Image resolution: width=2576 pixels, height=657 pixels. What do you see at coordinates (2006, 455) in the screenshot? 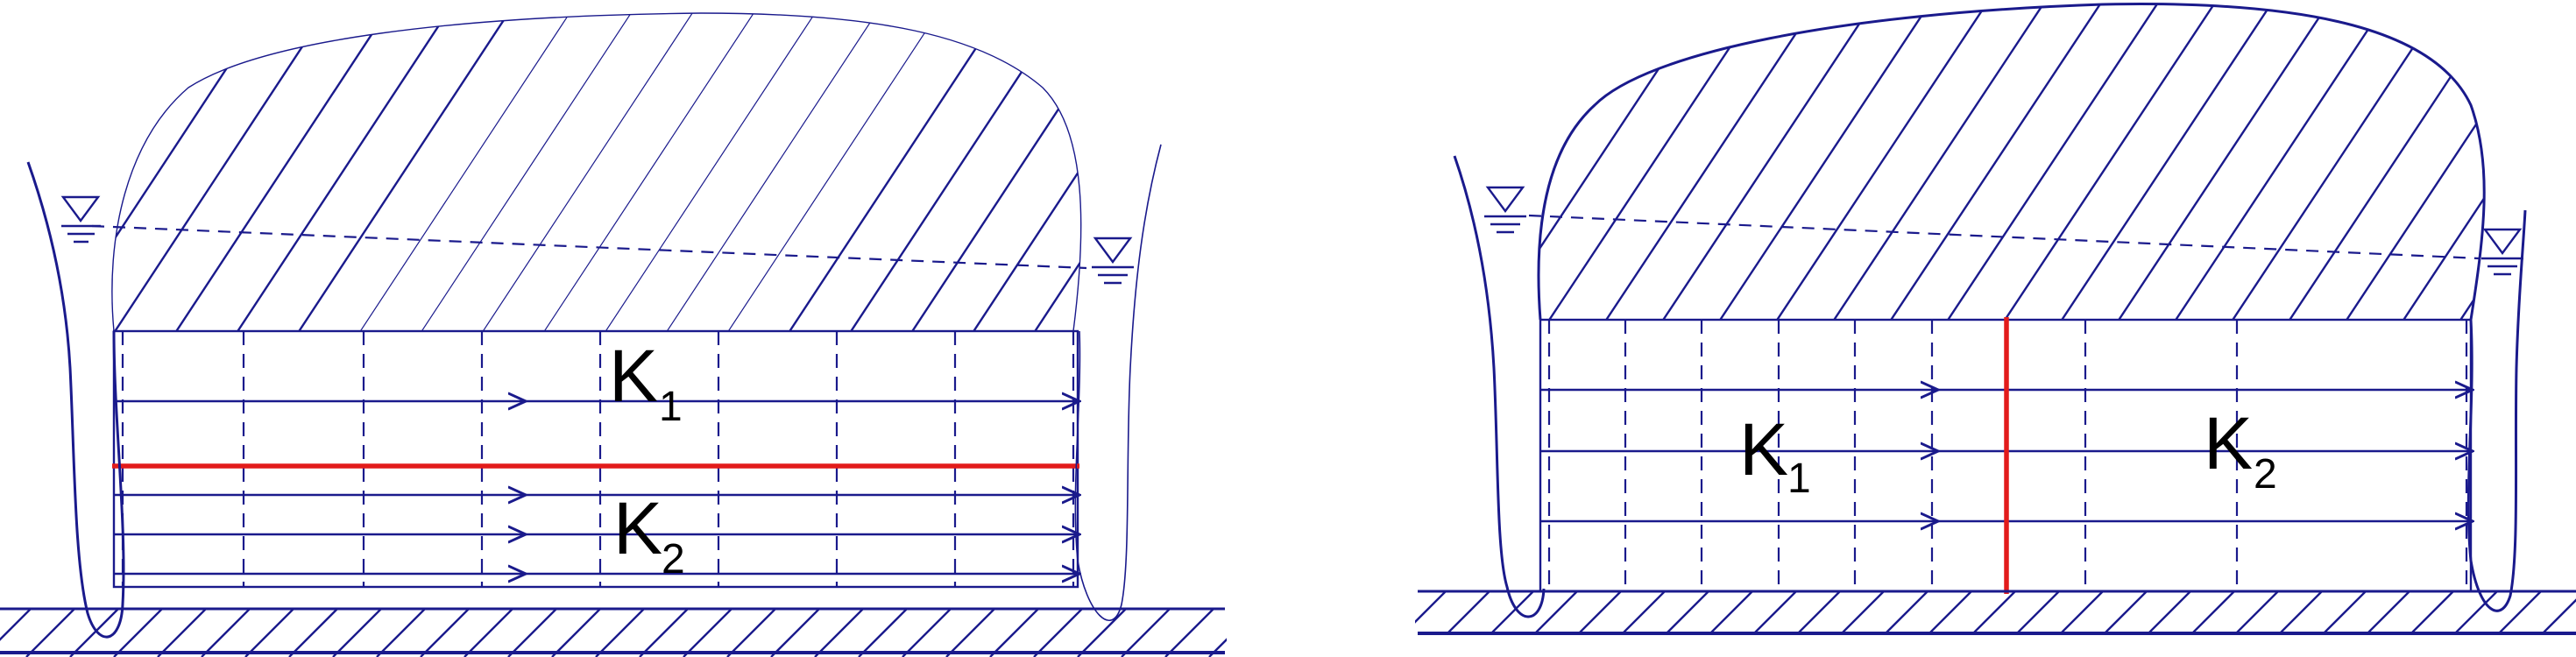
I see `right-flow-lines` at bounding box center [2006, 455].